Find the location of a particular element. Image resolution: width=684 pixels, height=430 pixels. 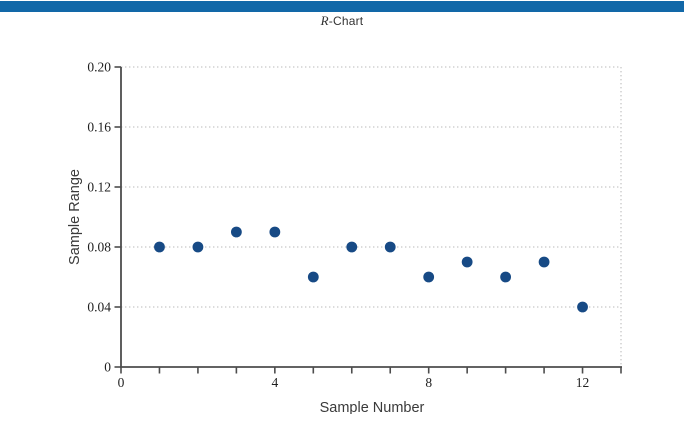

chart-title: R-Chart is located at coordinates (342, 21).